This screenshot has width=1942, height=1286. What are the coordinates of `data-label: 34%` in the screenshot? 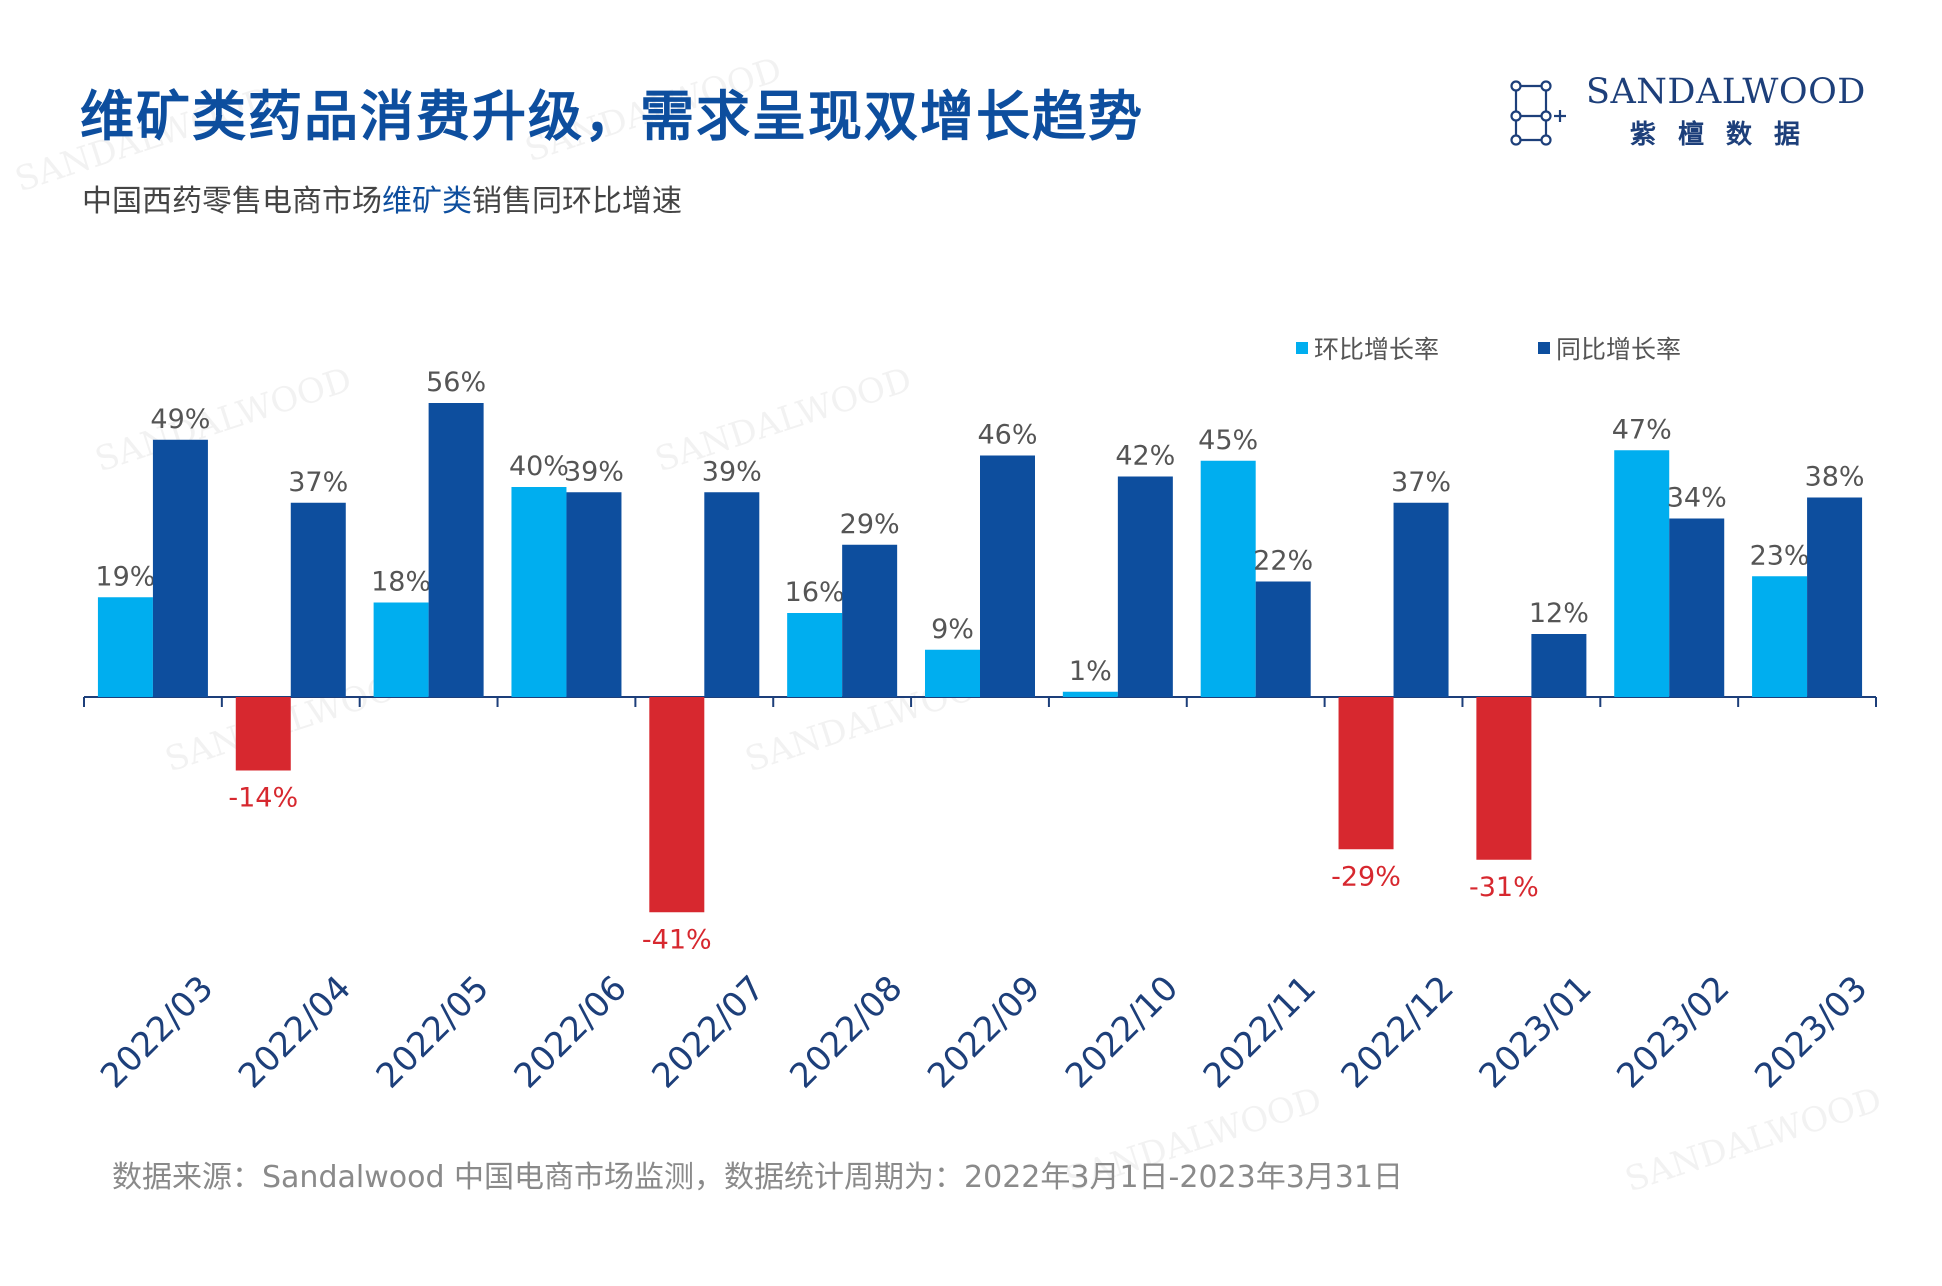 It's located at (1697, 498).